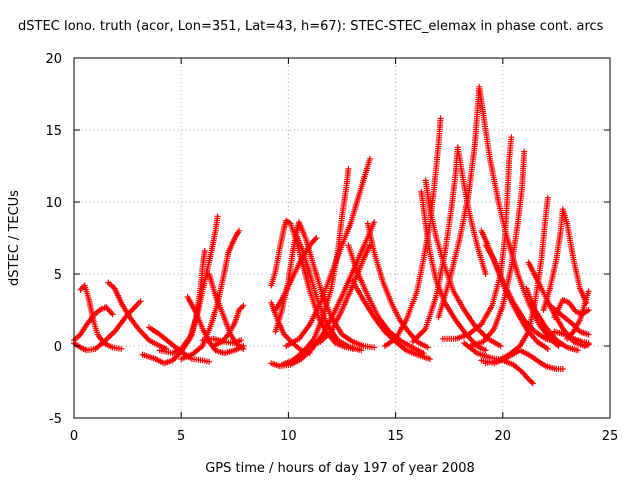  Describe the element at coordinates (503, 436) in the screenshot. I see `x-tick-label: 20` at that location.